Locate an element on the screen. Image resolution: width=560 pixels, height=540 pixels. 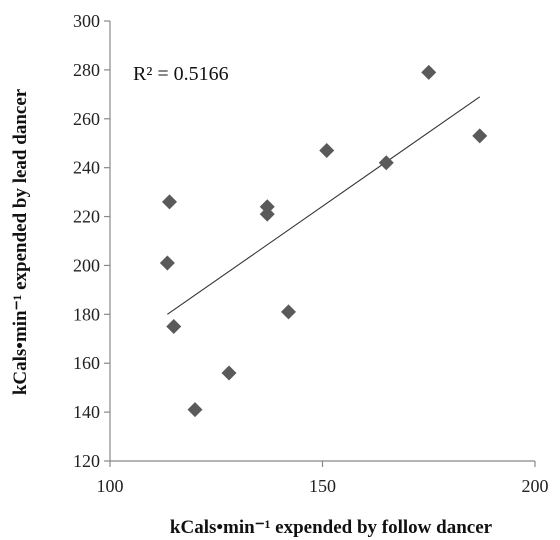
y-tick-label: 140 is located at coordinates (86, 412).